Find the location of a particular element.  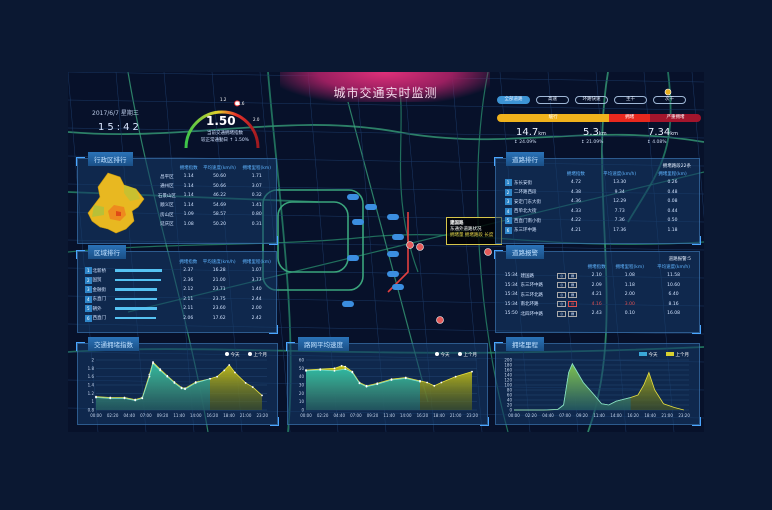

table-row: 15:34 东三环北路 ◎ ▤ 4.21 2.00 6.40 is located at coordinates (599, 295).